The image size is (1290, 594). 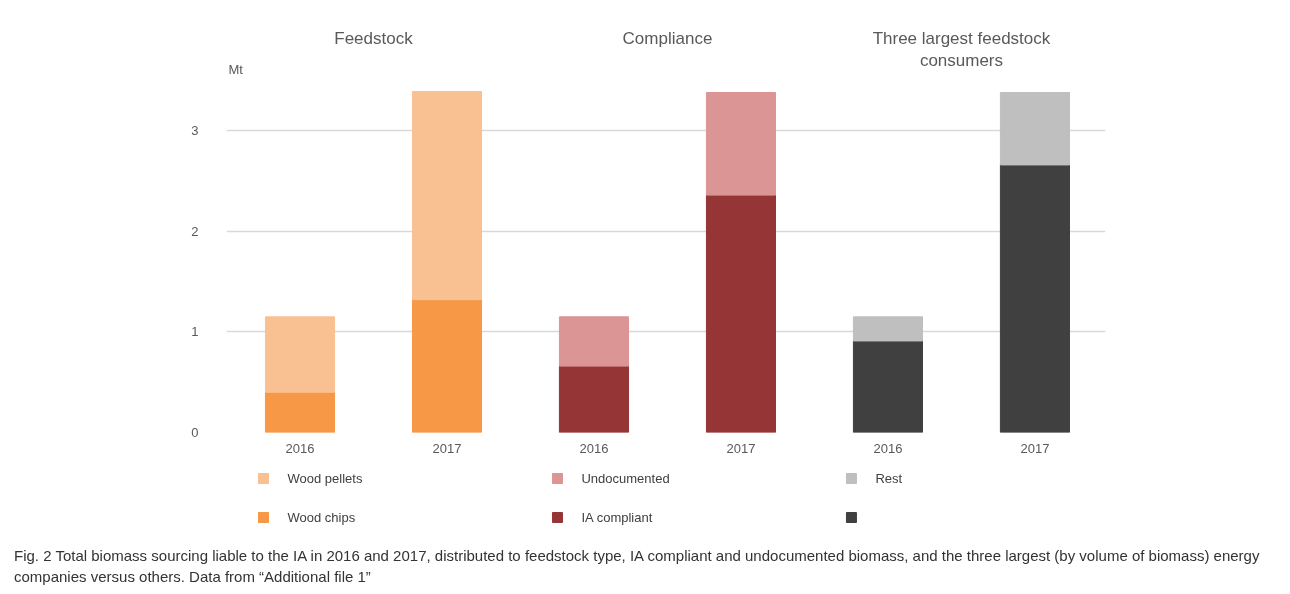 I want to click on legend-label: Undocumented, so click(x=625, y=478).